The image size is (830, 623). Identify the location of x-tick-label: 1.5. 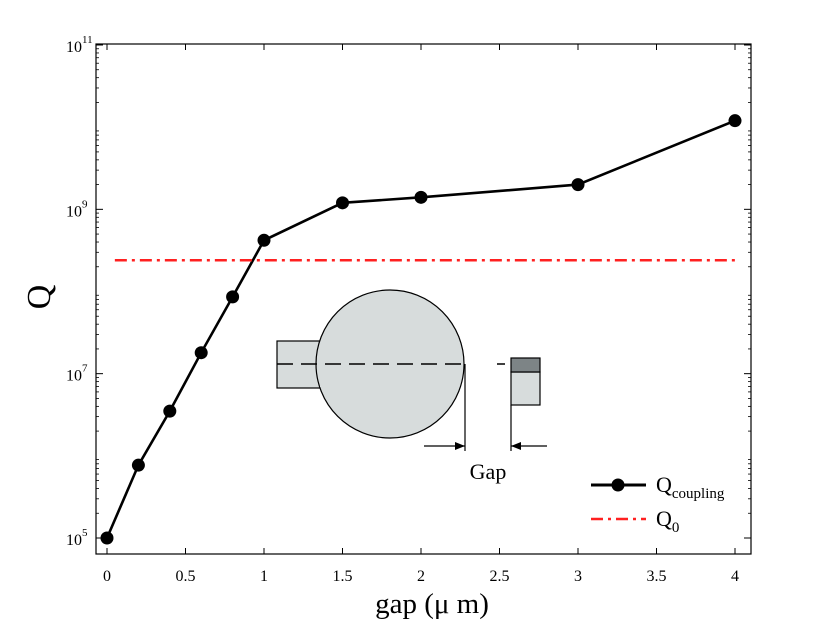
(343, 576).